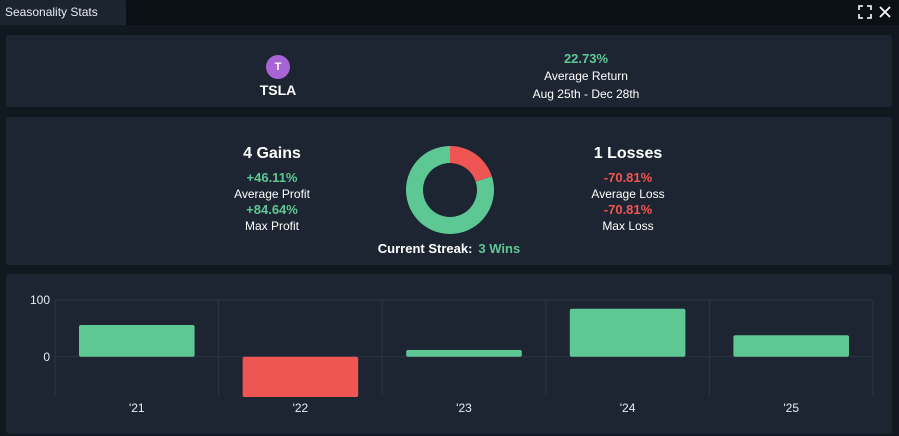  What do you see at coordinates (791, 408) in the screenshot?
I see `x-tick-label: '25` at bounding box center [791, 408].